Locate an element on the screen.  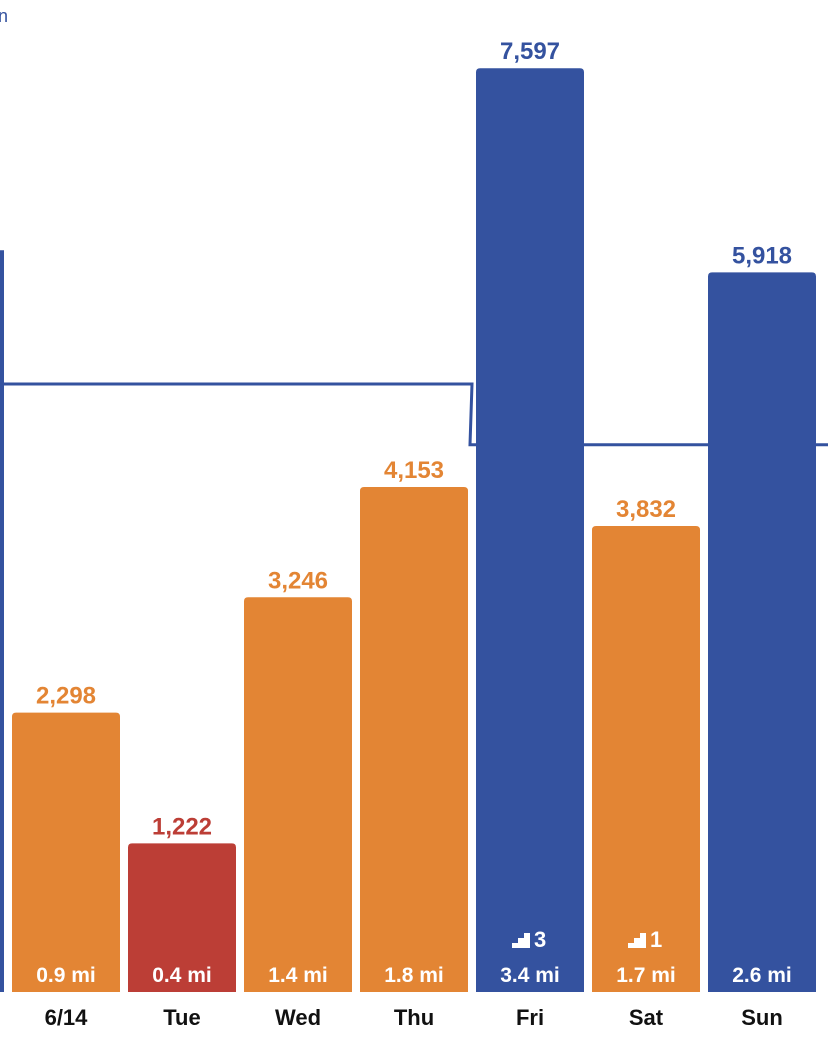
day-label: Wed is located at coordinates (298, 1017).